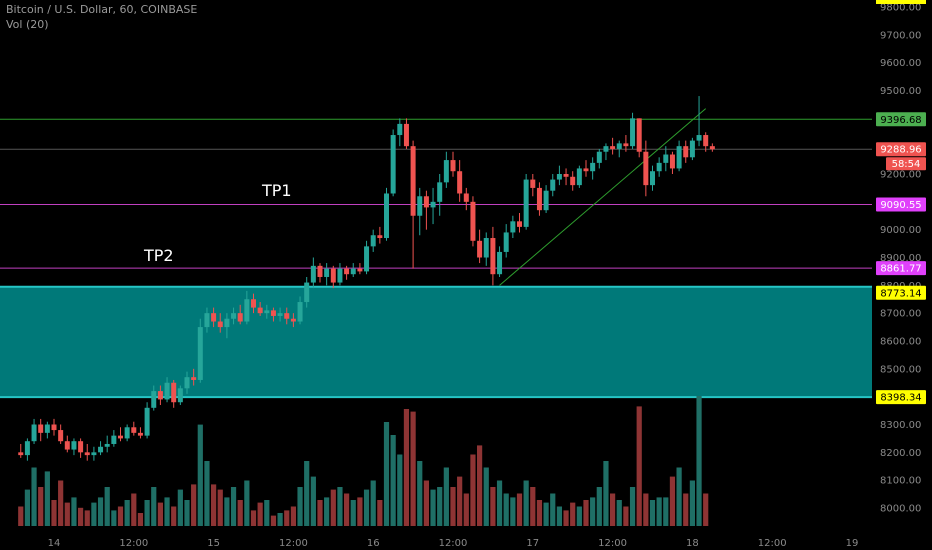 The image size is (932, 550). Describe the element at coordinates (453, 543) in the screenshot. I see `time-axis: 14 12:00 15 12:00 16 12:00 17 12:00 18 12:00 19` at that location.